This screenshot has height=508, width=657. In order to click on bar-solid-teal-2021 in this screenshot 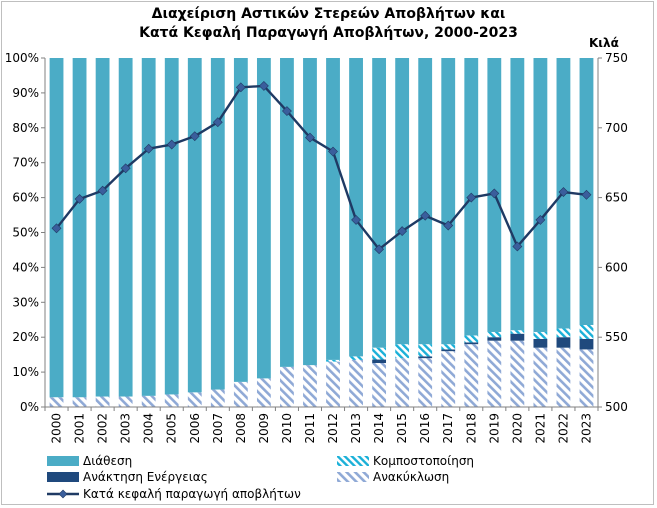, I will do `click(540, 195)`.